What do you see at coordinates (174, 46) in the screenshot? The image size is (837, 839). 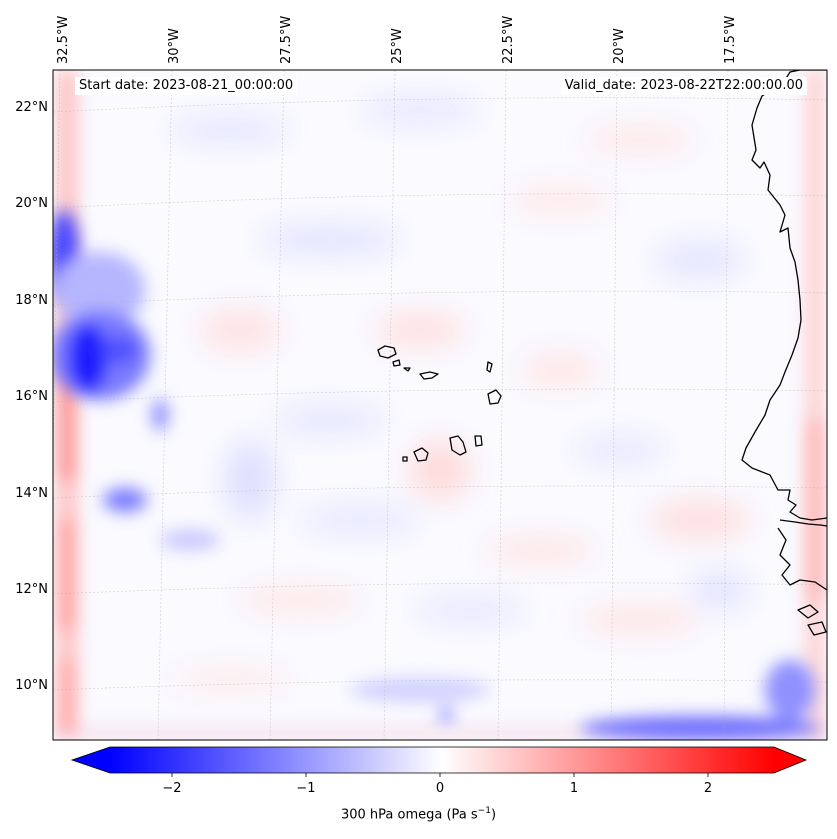 I see `lon-label-30w: 30°W` at bounding box center [174, 46].